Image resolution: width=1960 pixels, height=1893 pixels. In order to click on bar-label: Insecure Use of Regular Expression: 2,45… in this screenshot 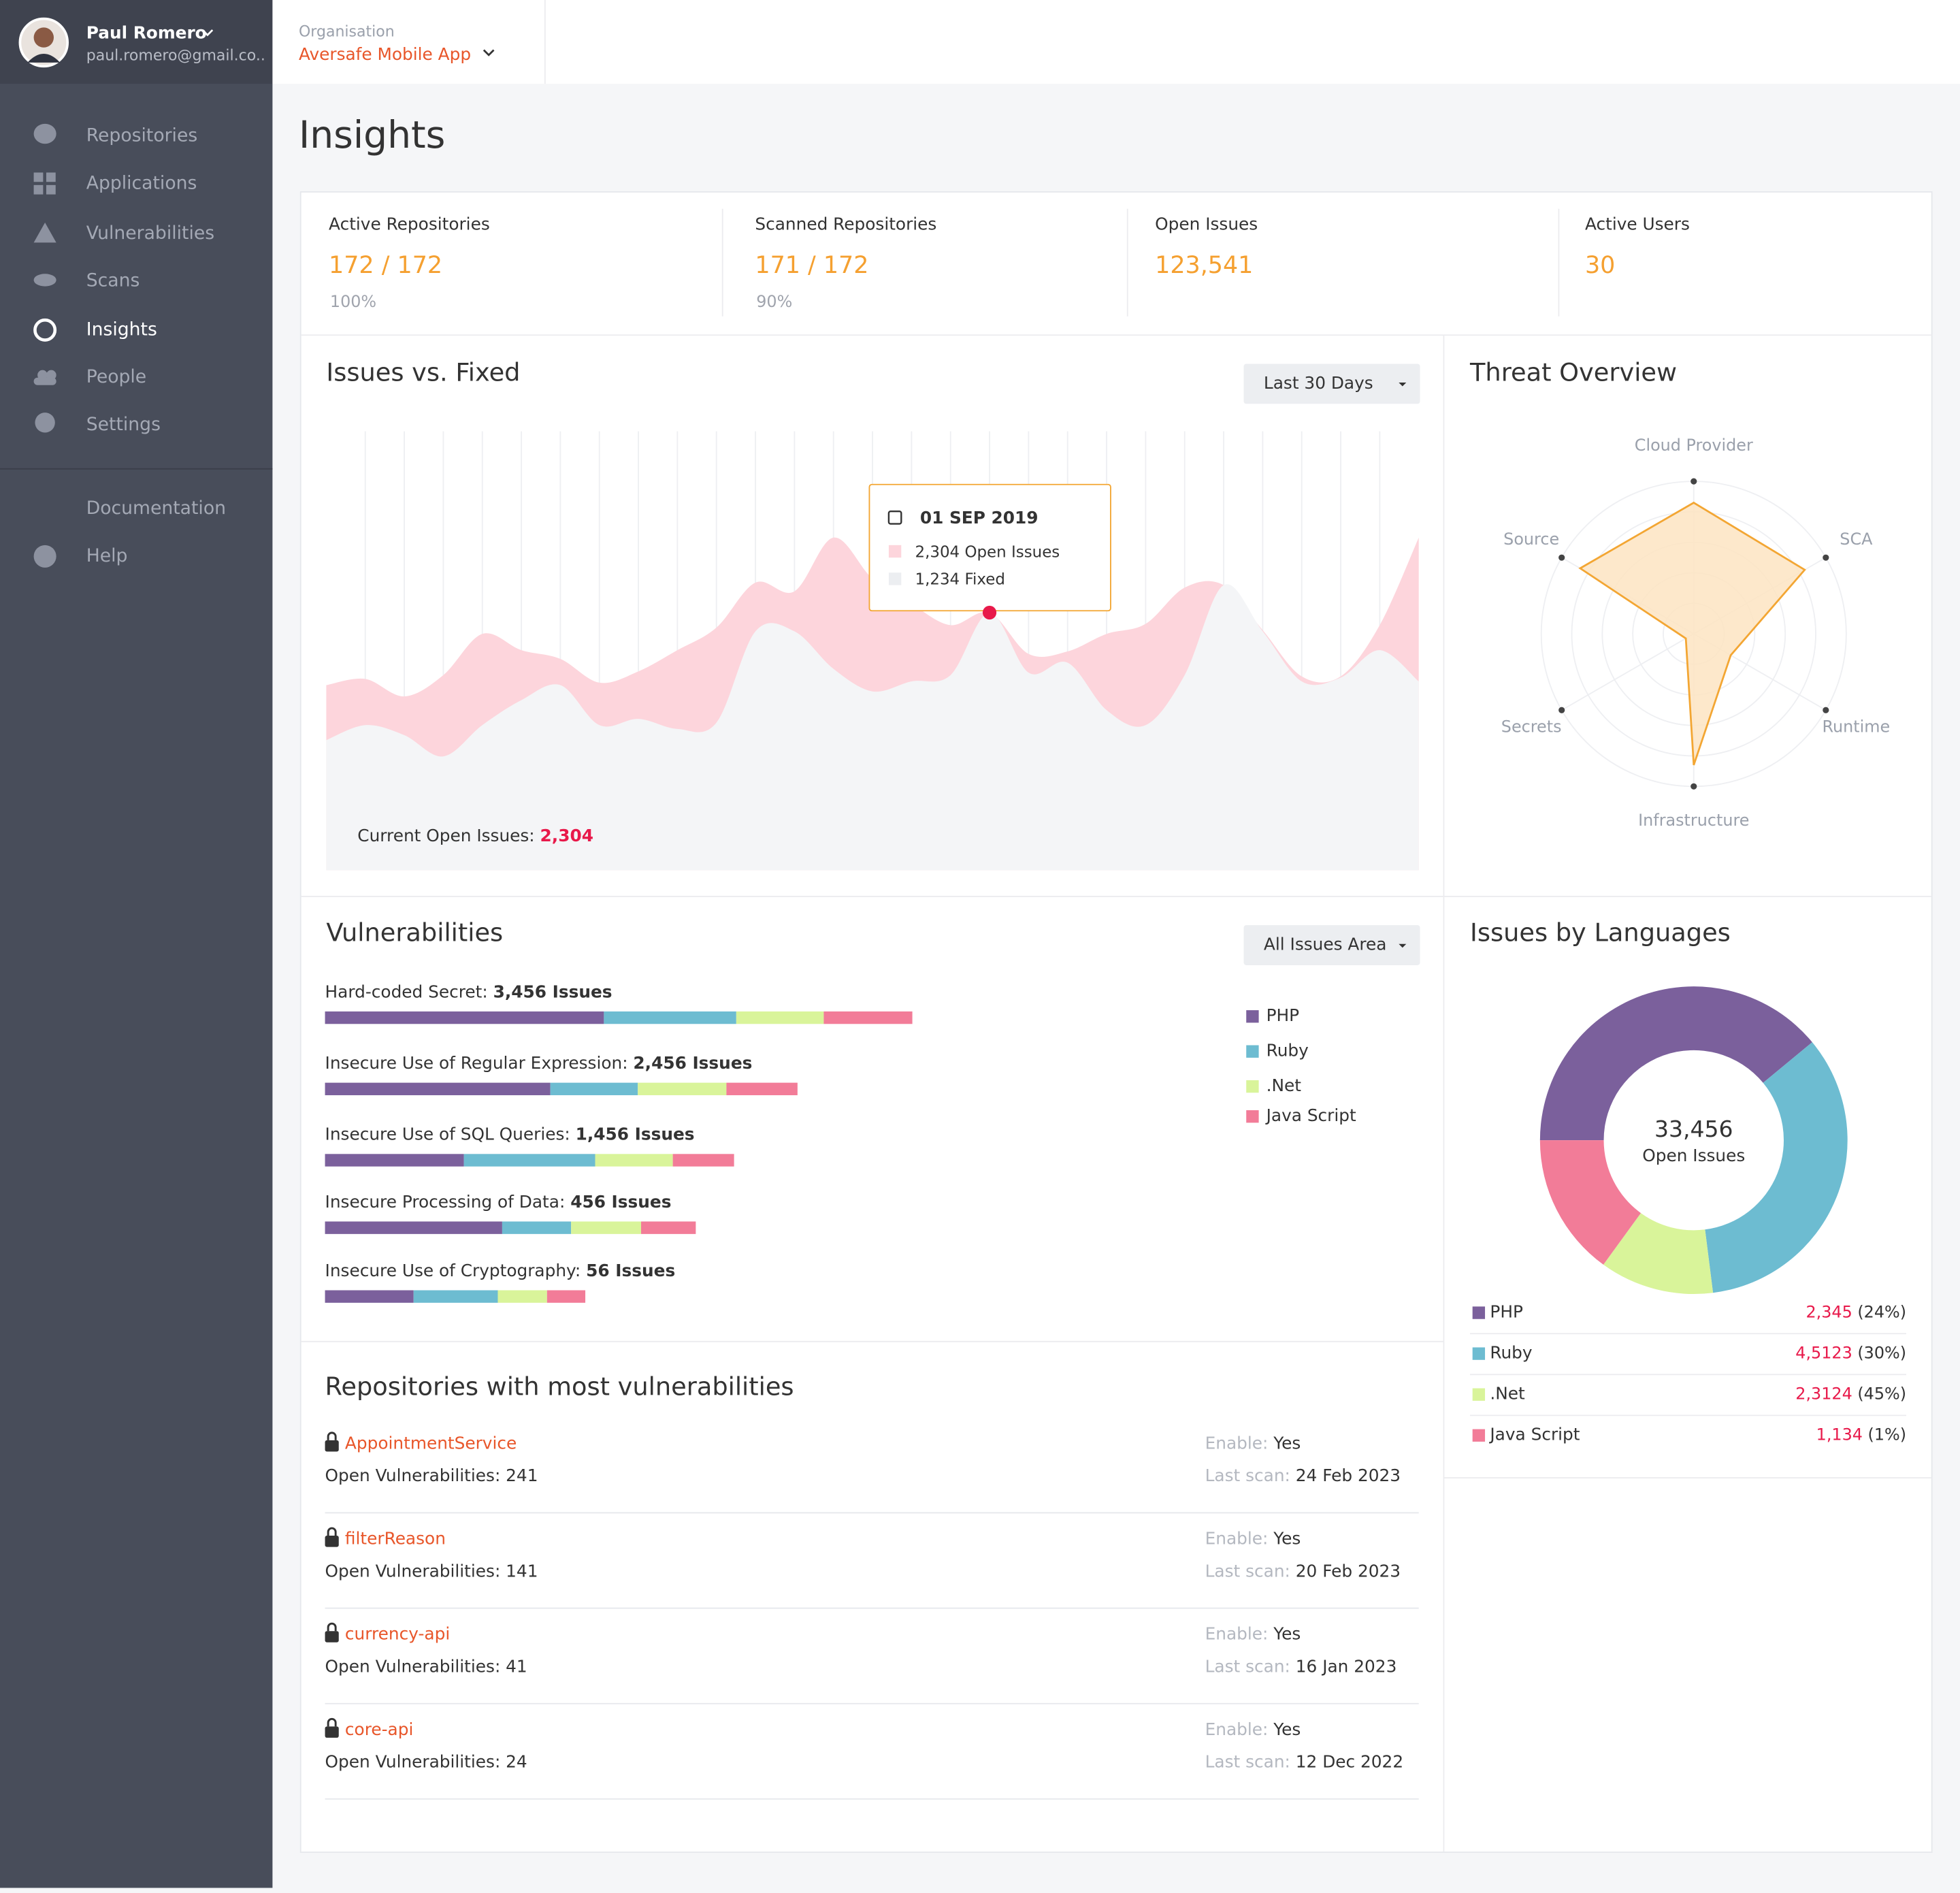, I will do `click(539, 1063)`.